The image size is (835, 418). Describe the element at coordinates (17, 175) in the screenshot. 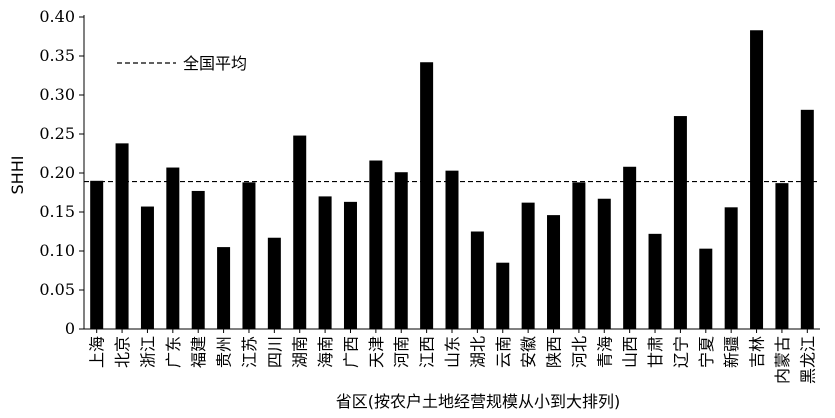

I see `y-axis-label: SHHI` at that location.